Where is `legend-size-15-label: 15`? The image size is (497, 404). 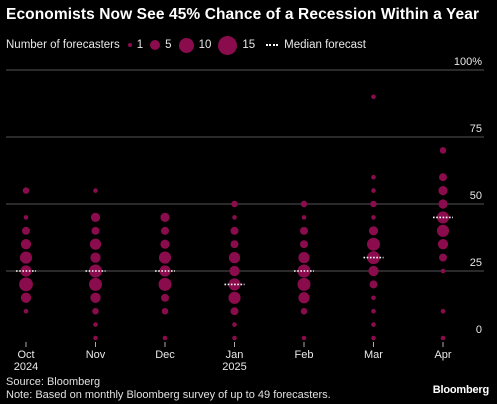 legend-size-15-label: 15 is located at coordinates (249, 45).